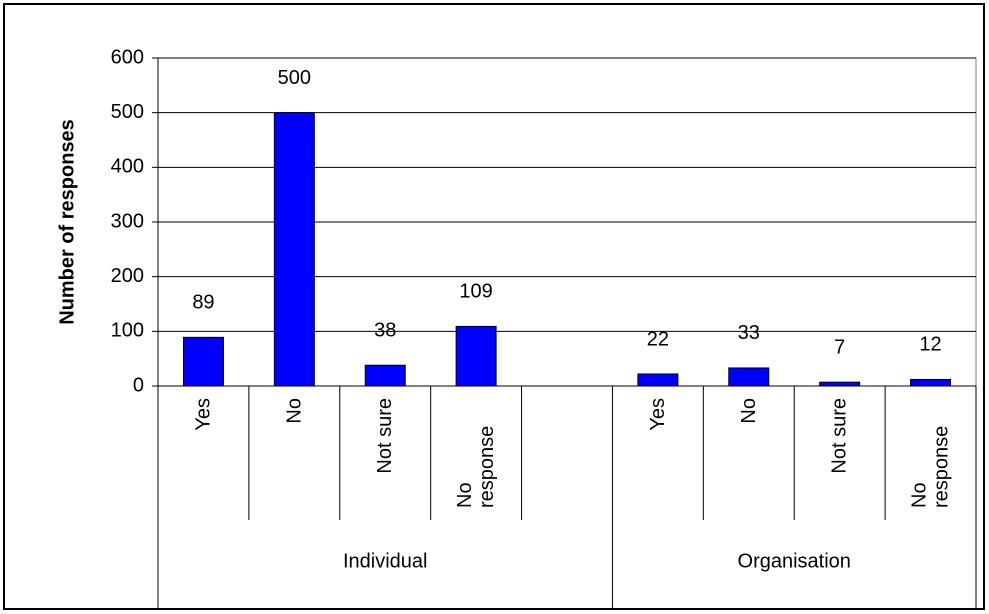 The height and width of the screenshot is (614, 989). I want to click on y-tick-label: 300, so click(127, 221).